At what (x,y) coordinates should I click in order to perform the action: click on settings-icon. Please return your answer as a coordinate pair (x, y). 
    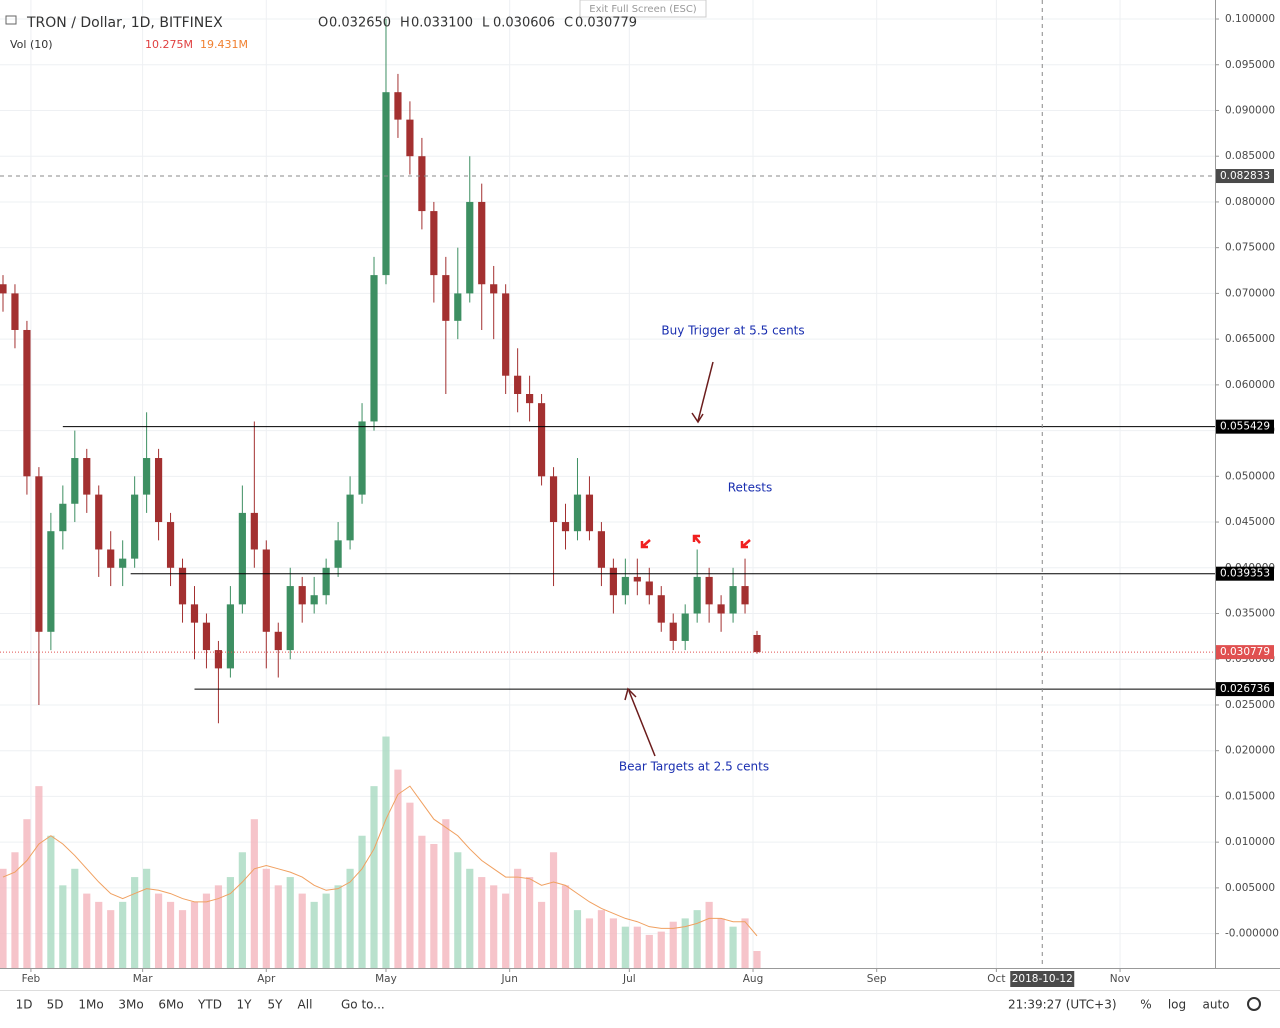
    Looking at the image, I should click on (1254, 1004).